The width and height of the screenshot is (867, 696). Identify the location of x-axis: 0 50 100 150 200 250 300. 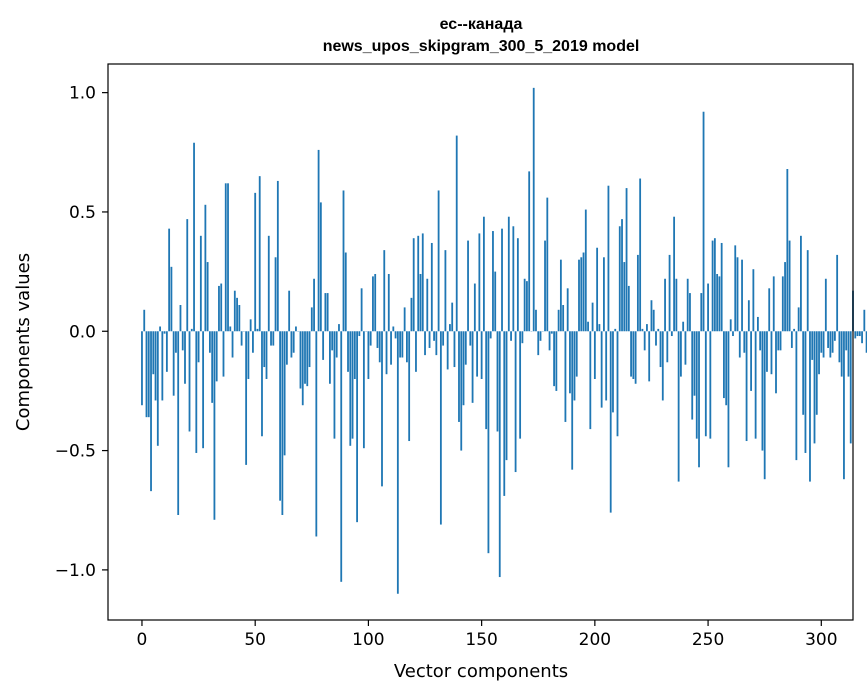
(487, 635).